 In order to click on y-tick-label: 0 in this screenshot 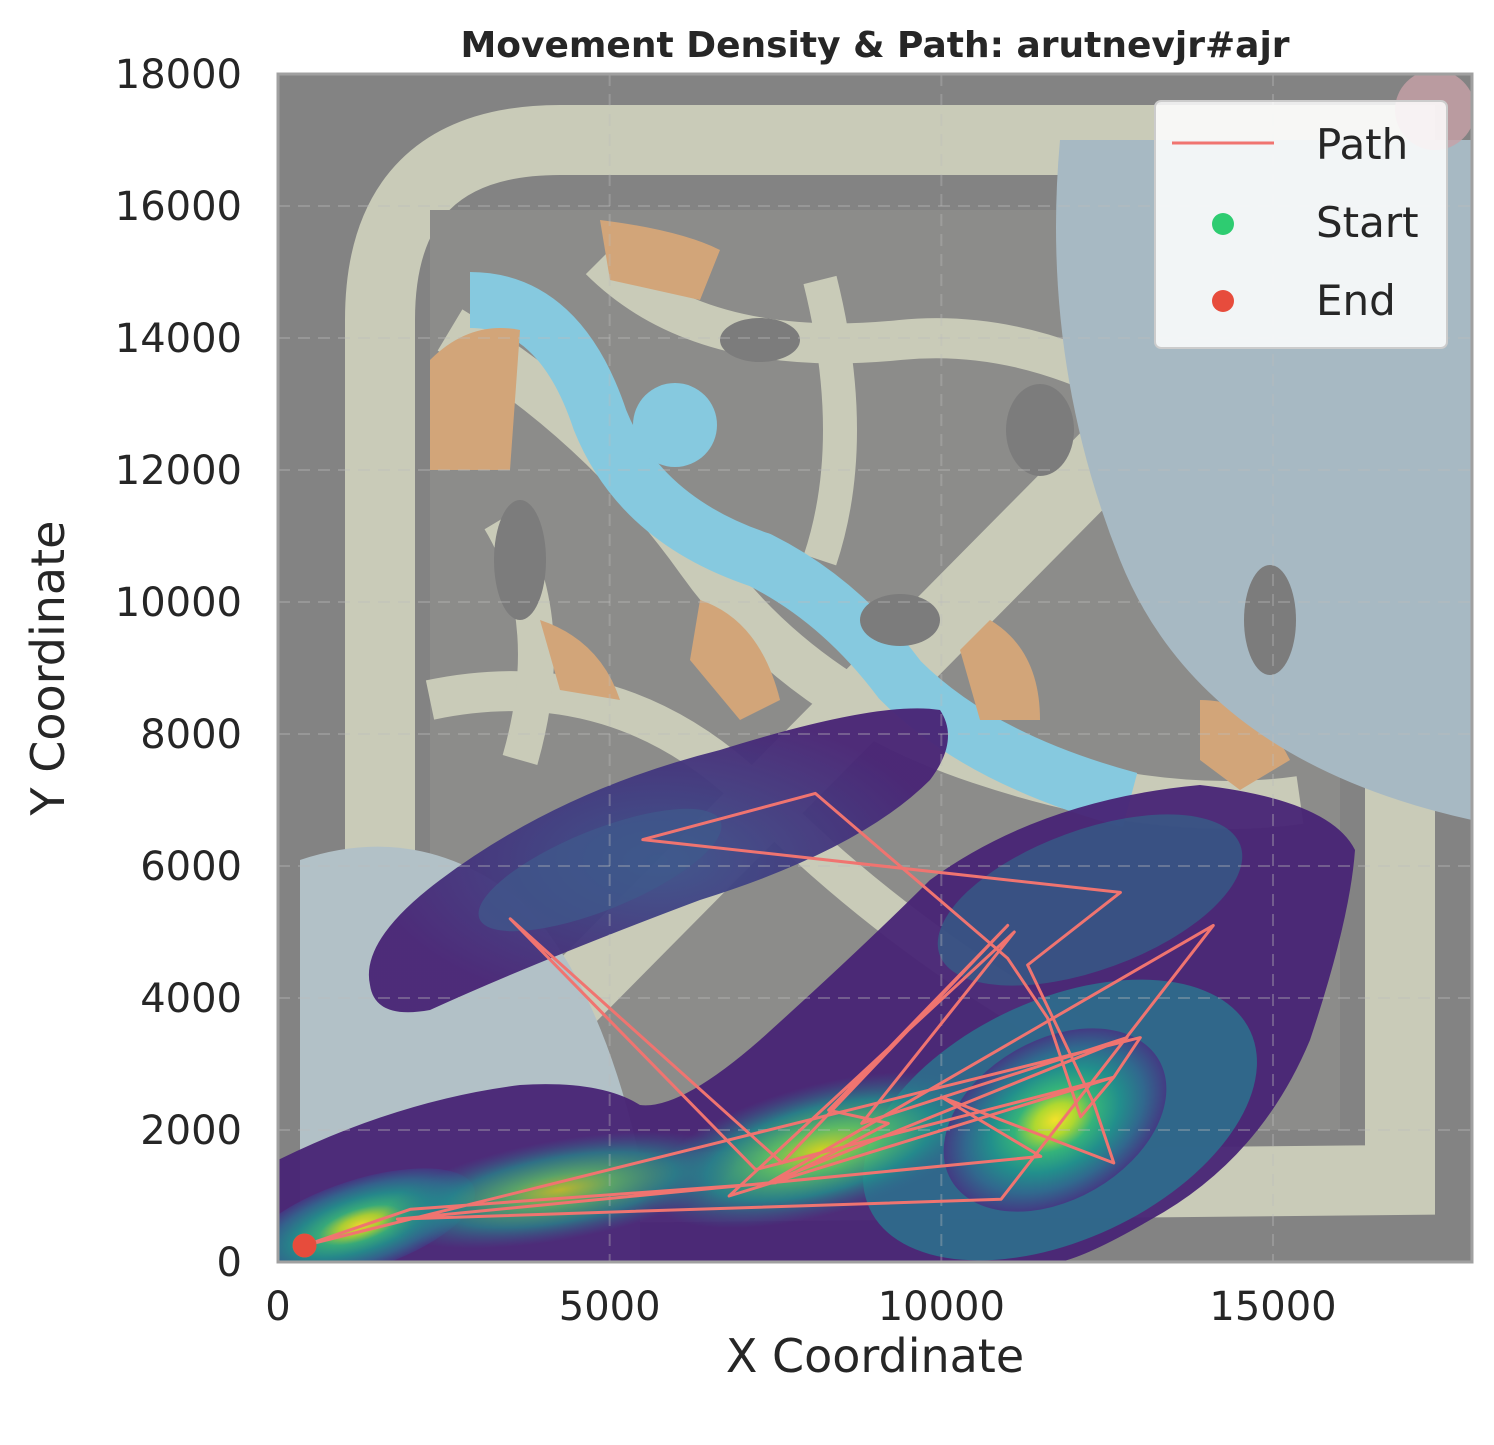, I will do `click(229, 1263)`.